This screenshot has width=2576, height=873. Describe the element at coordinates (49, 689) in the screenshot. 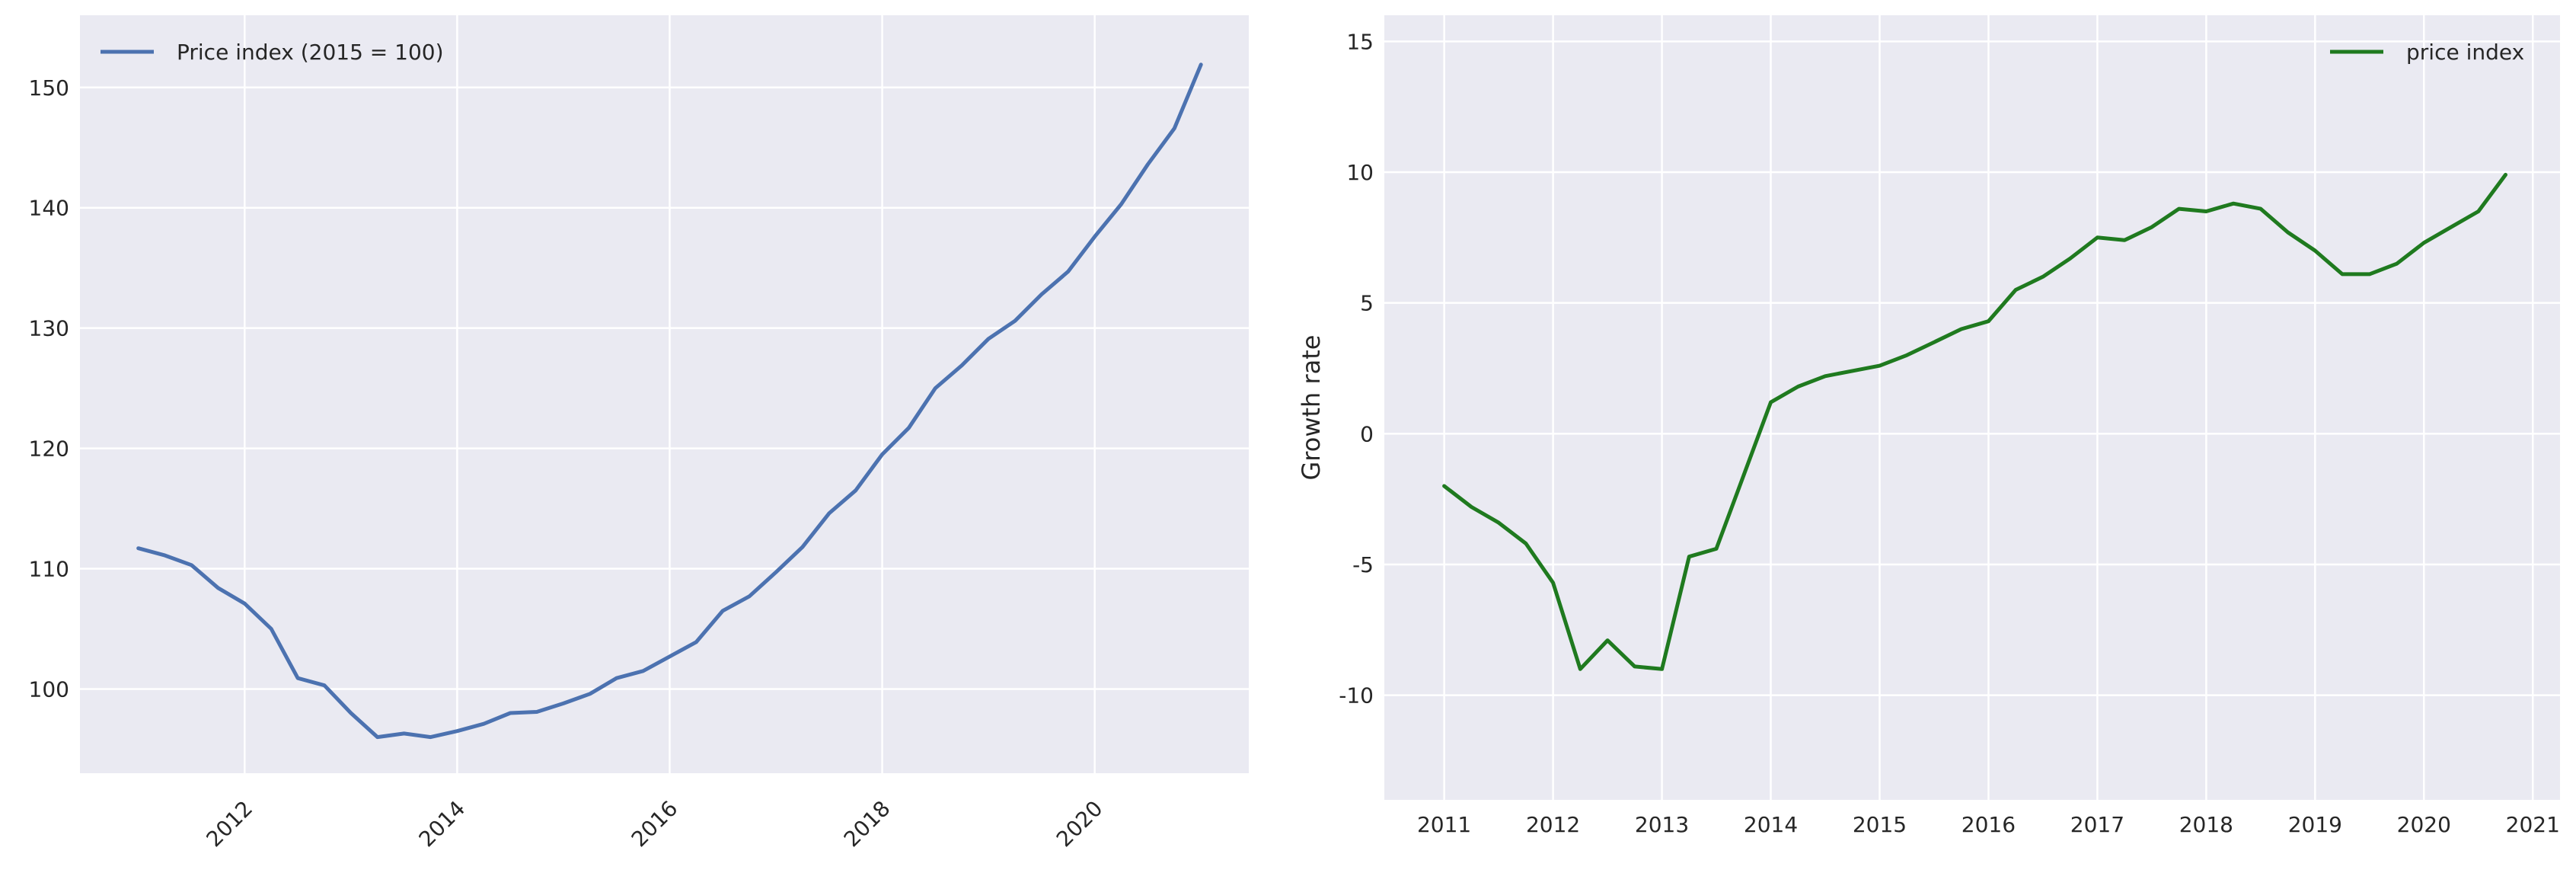

I see `y-tick-label: 100` at that location.